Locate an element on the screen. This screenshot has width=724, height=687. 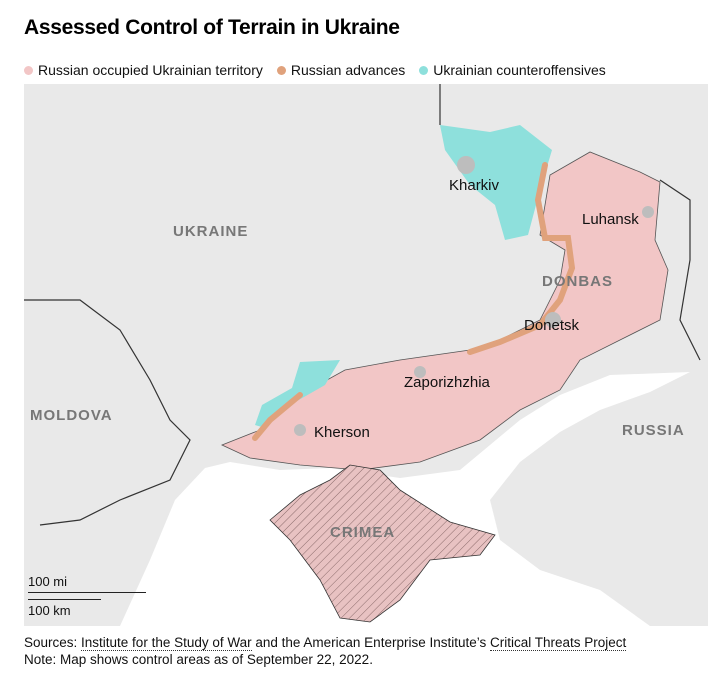
legend-item-counteroffensives: Ukrainian counteroffensives is located at coordinates (512, 70).